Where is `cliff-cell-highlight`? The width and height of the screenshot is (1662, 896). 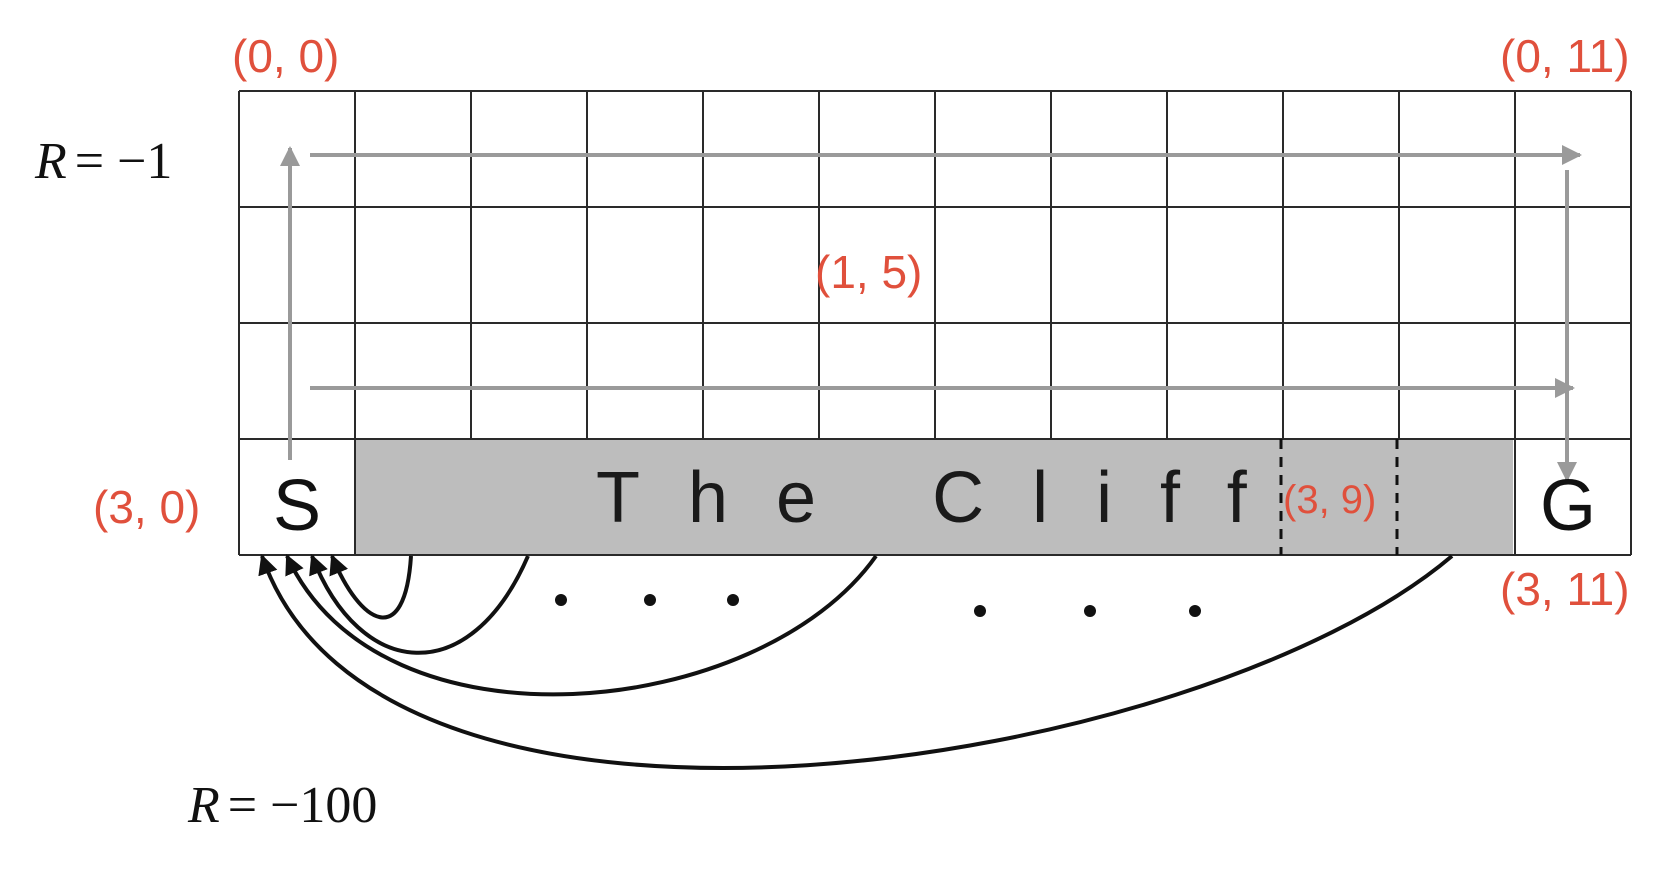
cliff-cell-highlight is located at coordinates (1339, 497).